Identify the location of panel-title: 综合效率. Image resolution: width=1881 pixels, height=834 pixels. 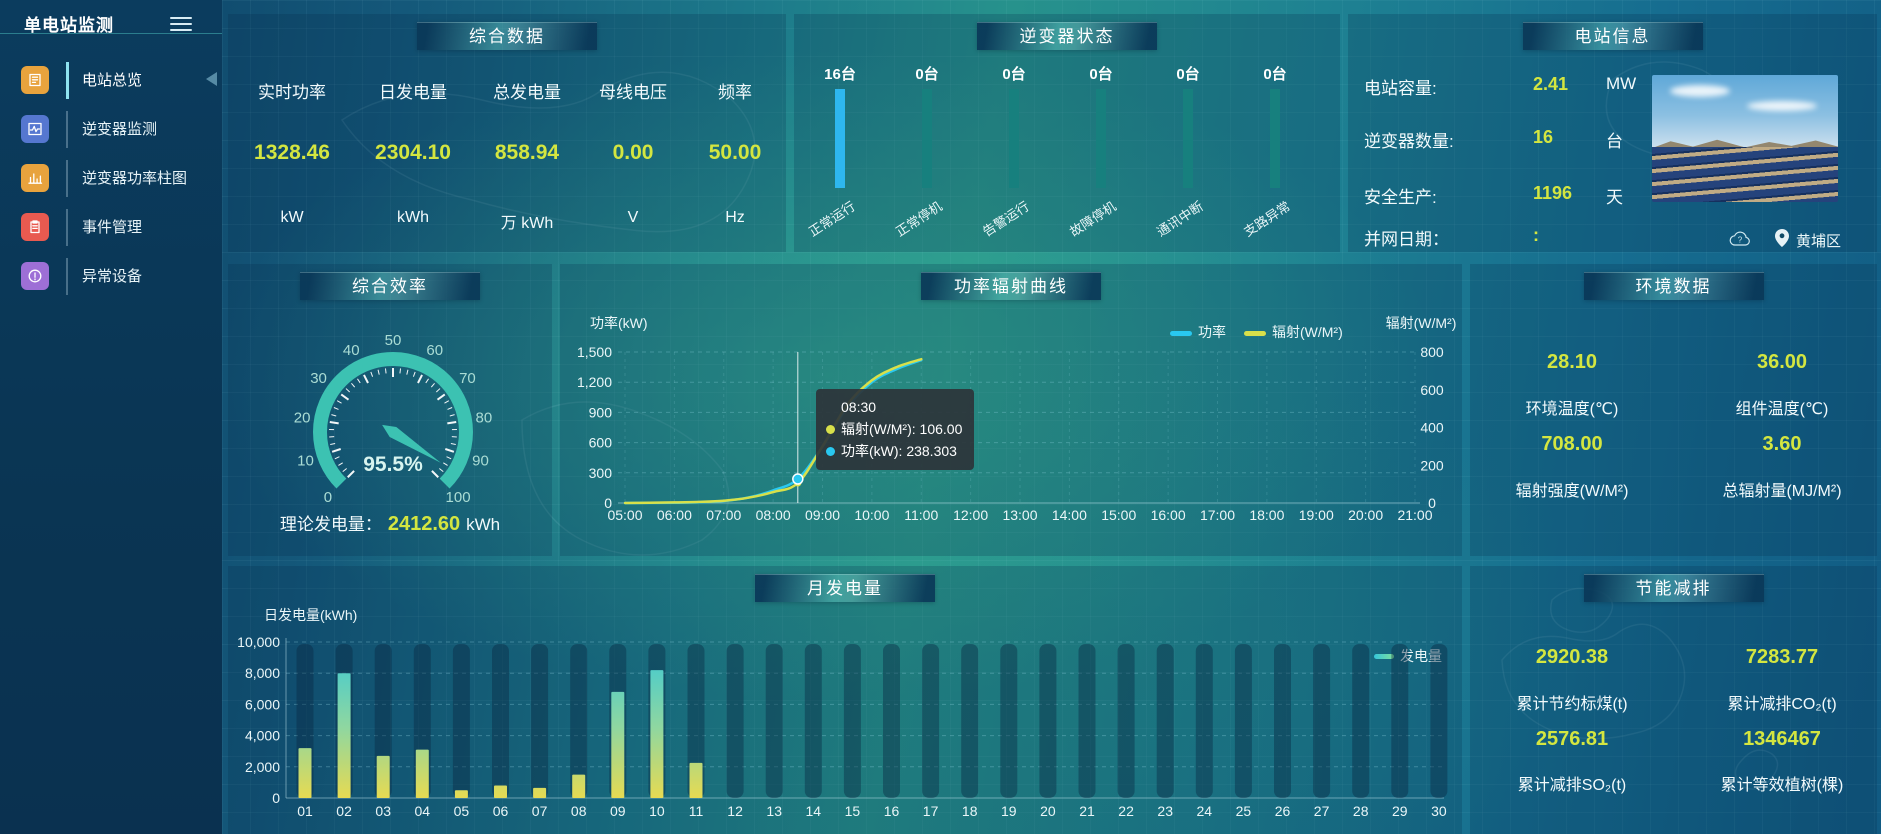
(390, 286).